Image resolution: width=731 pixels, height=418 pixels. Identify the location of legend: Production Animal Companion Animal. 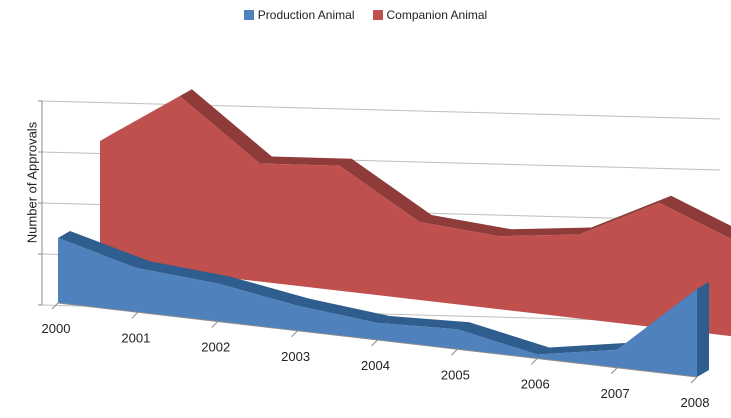
(365, 15).